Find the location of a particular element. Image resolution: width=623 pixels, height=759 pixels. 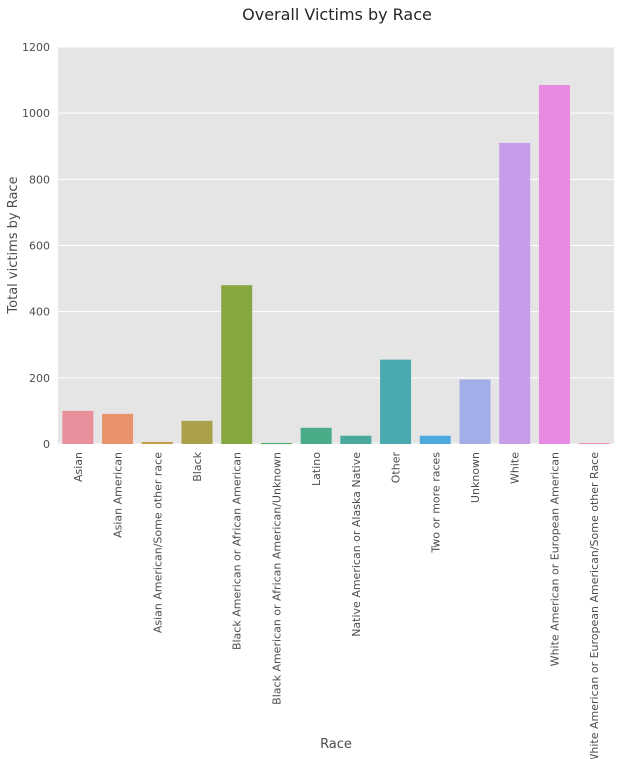

x-tick-label: Native American or Alaska Native is located at coordinates (356, 544).